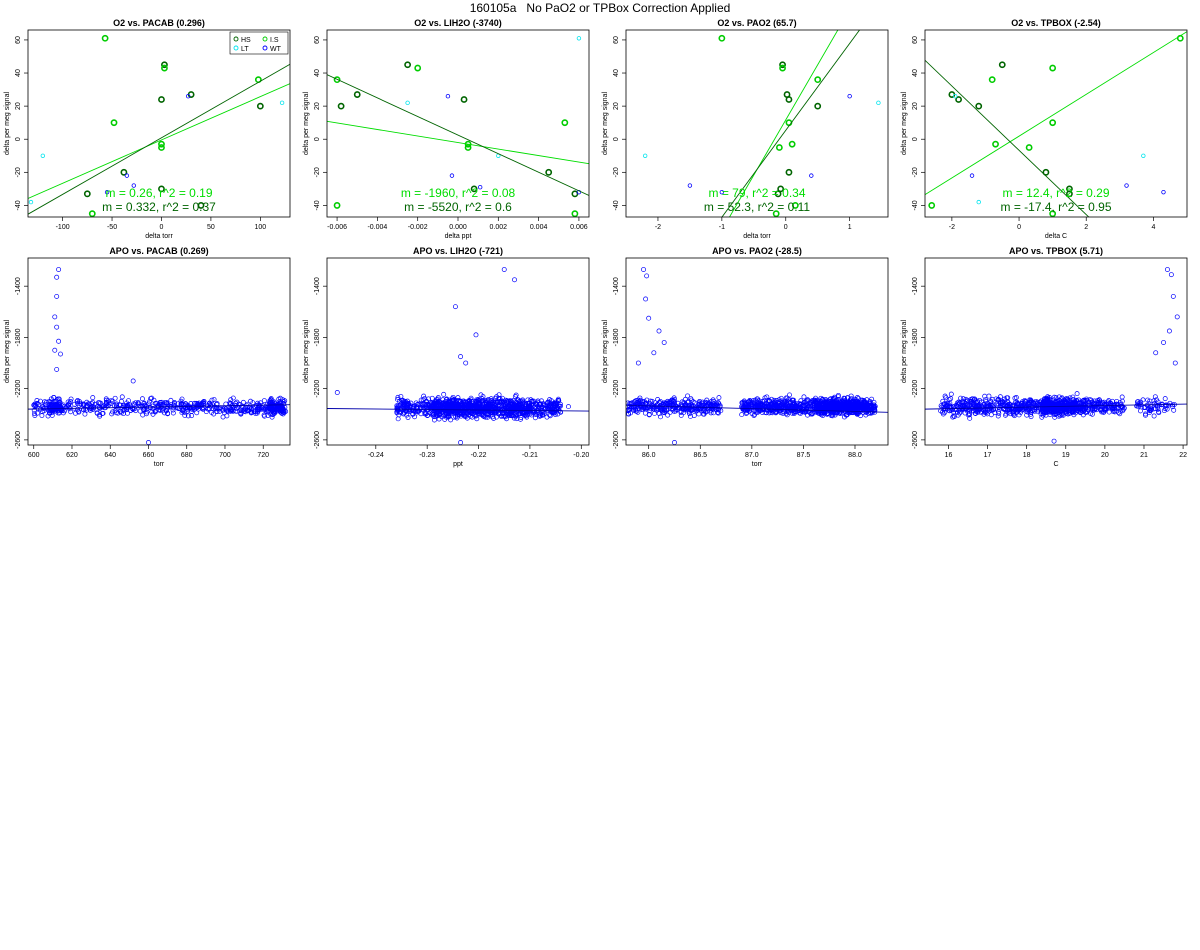  I want to click on chart-title: APO vs. PAO2 (-28.5), so click(757, 251).